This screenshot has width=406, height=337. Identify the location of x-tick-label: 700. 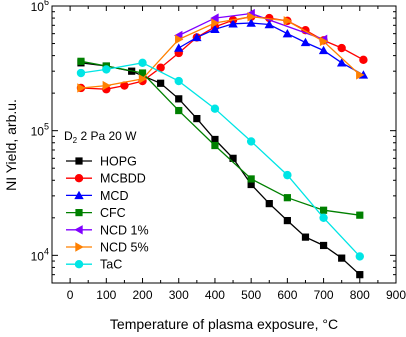
(324, 295).